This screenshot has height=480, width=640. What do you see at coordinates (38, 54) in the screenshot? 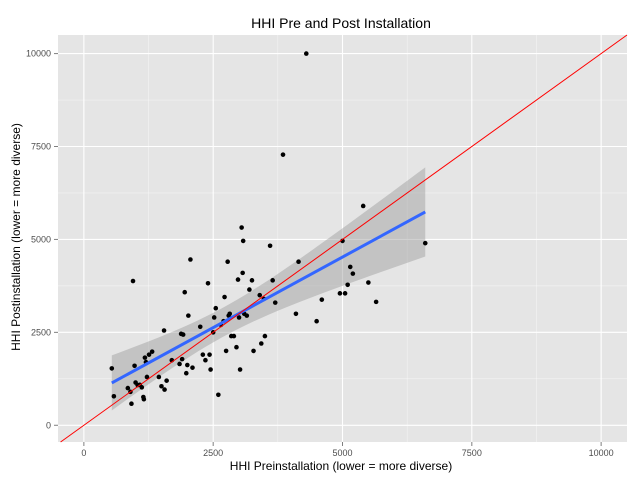
I see `y-tick-label: 10000` at bounding box center [38, 54].